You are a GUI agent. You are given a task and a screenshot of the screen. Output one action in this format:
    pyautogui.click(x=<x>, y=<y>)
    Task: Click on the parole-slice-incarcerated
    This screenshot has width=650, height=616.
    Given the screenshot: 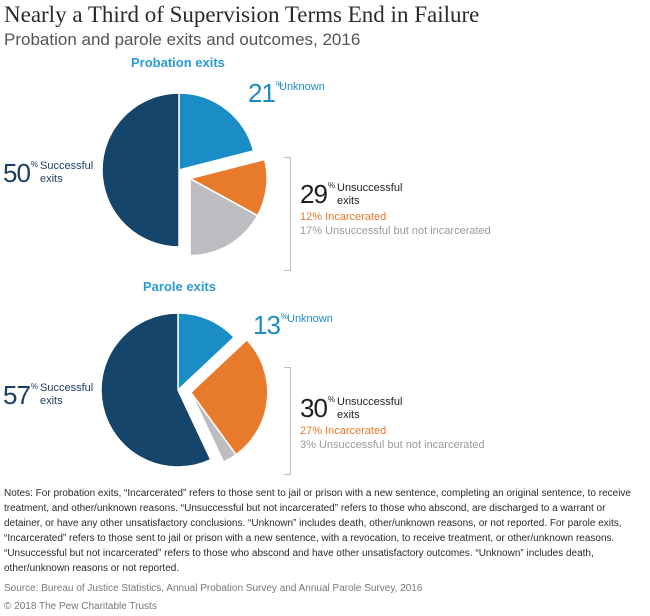 What is the action you would take?
    pyautogui.click(x=229, y=397)
    